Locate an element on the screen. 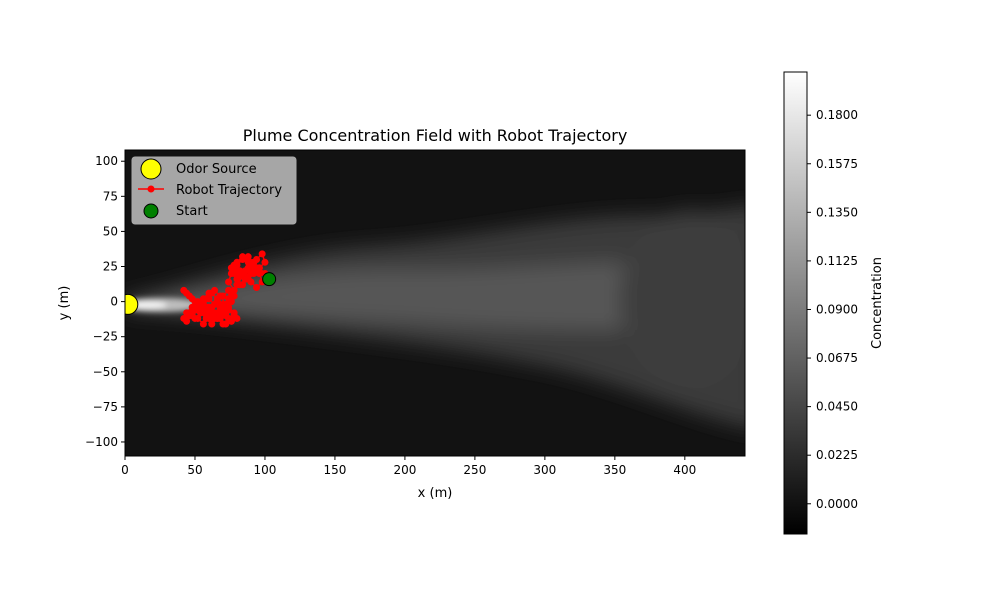 The image size is (1000, 604). y-axis-label: y (m) is located at coordinates (64, 303).